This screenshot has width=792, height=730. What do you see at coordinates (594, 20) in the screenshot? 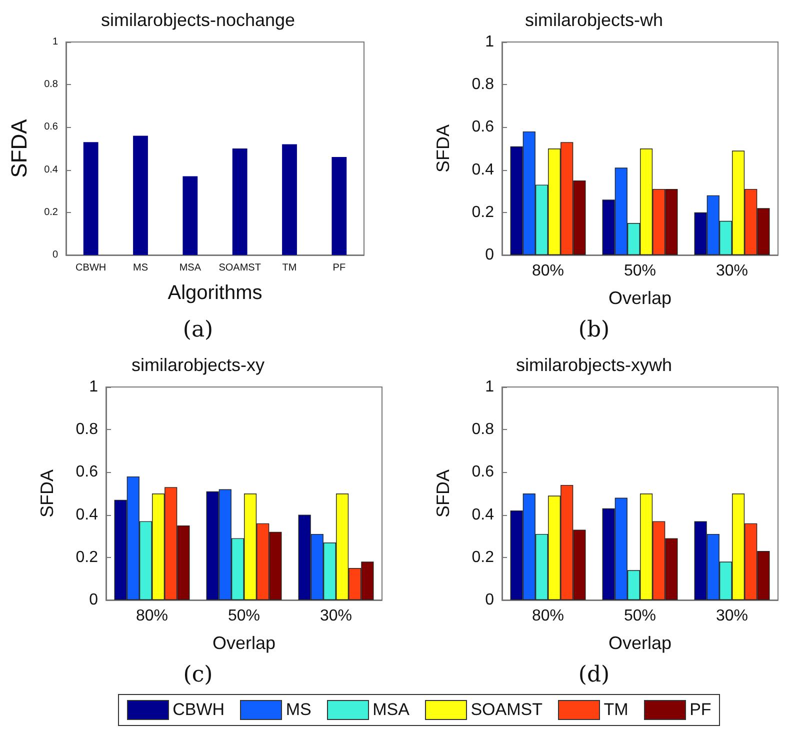
I see `chart-title: similarobjects-wh` at bounding box center [594, 20].